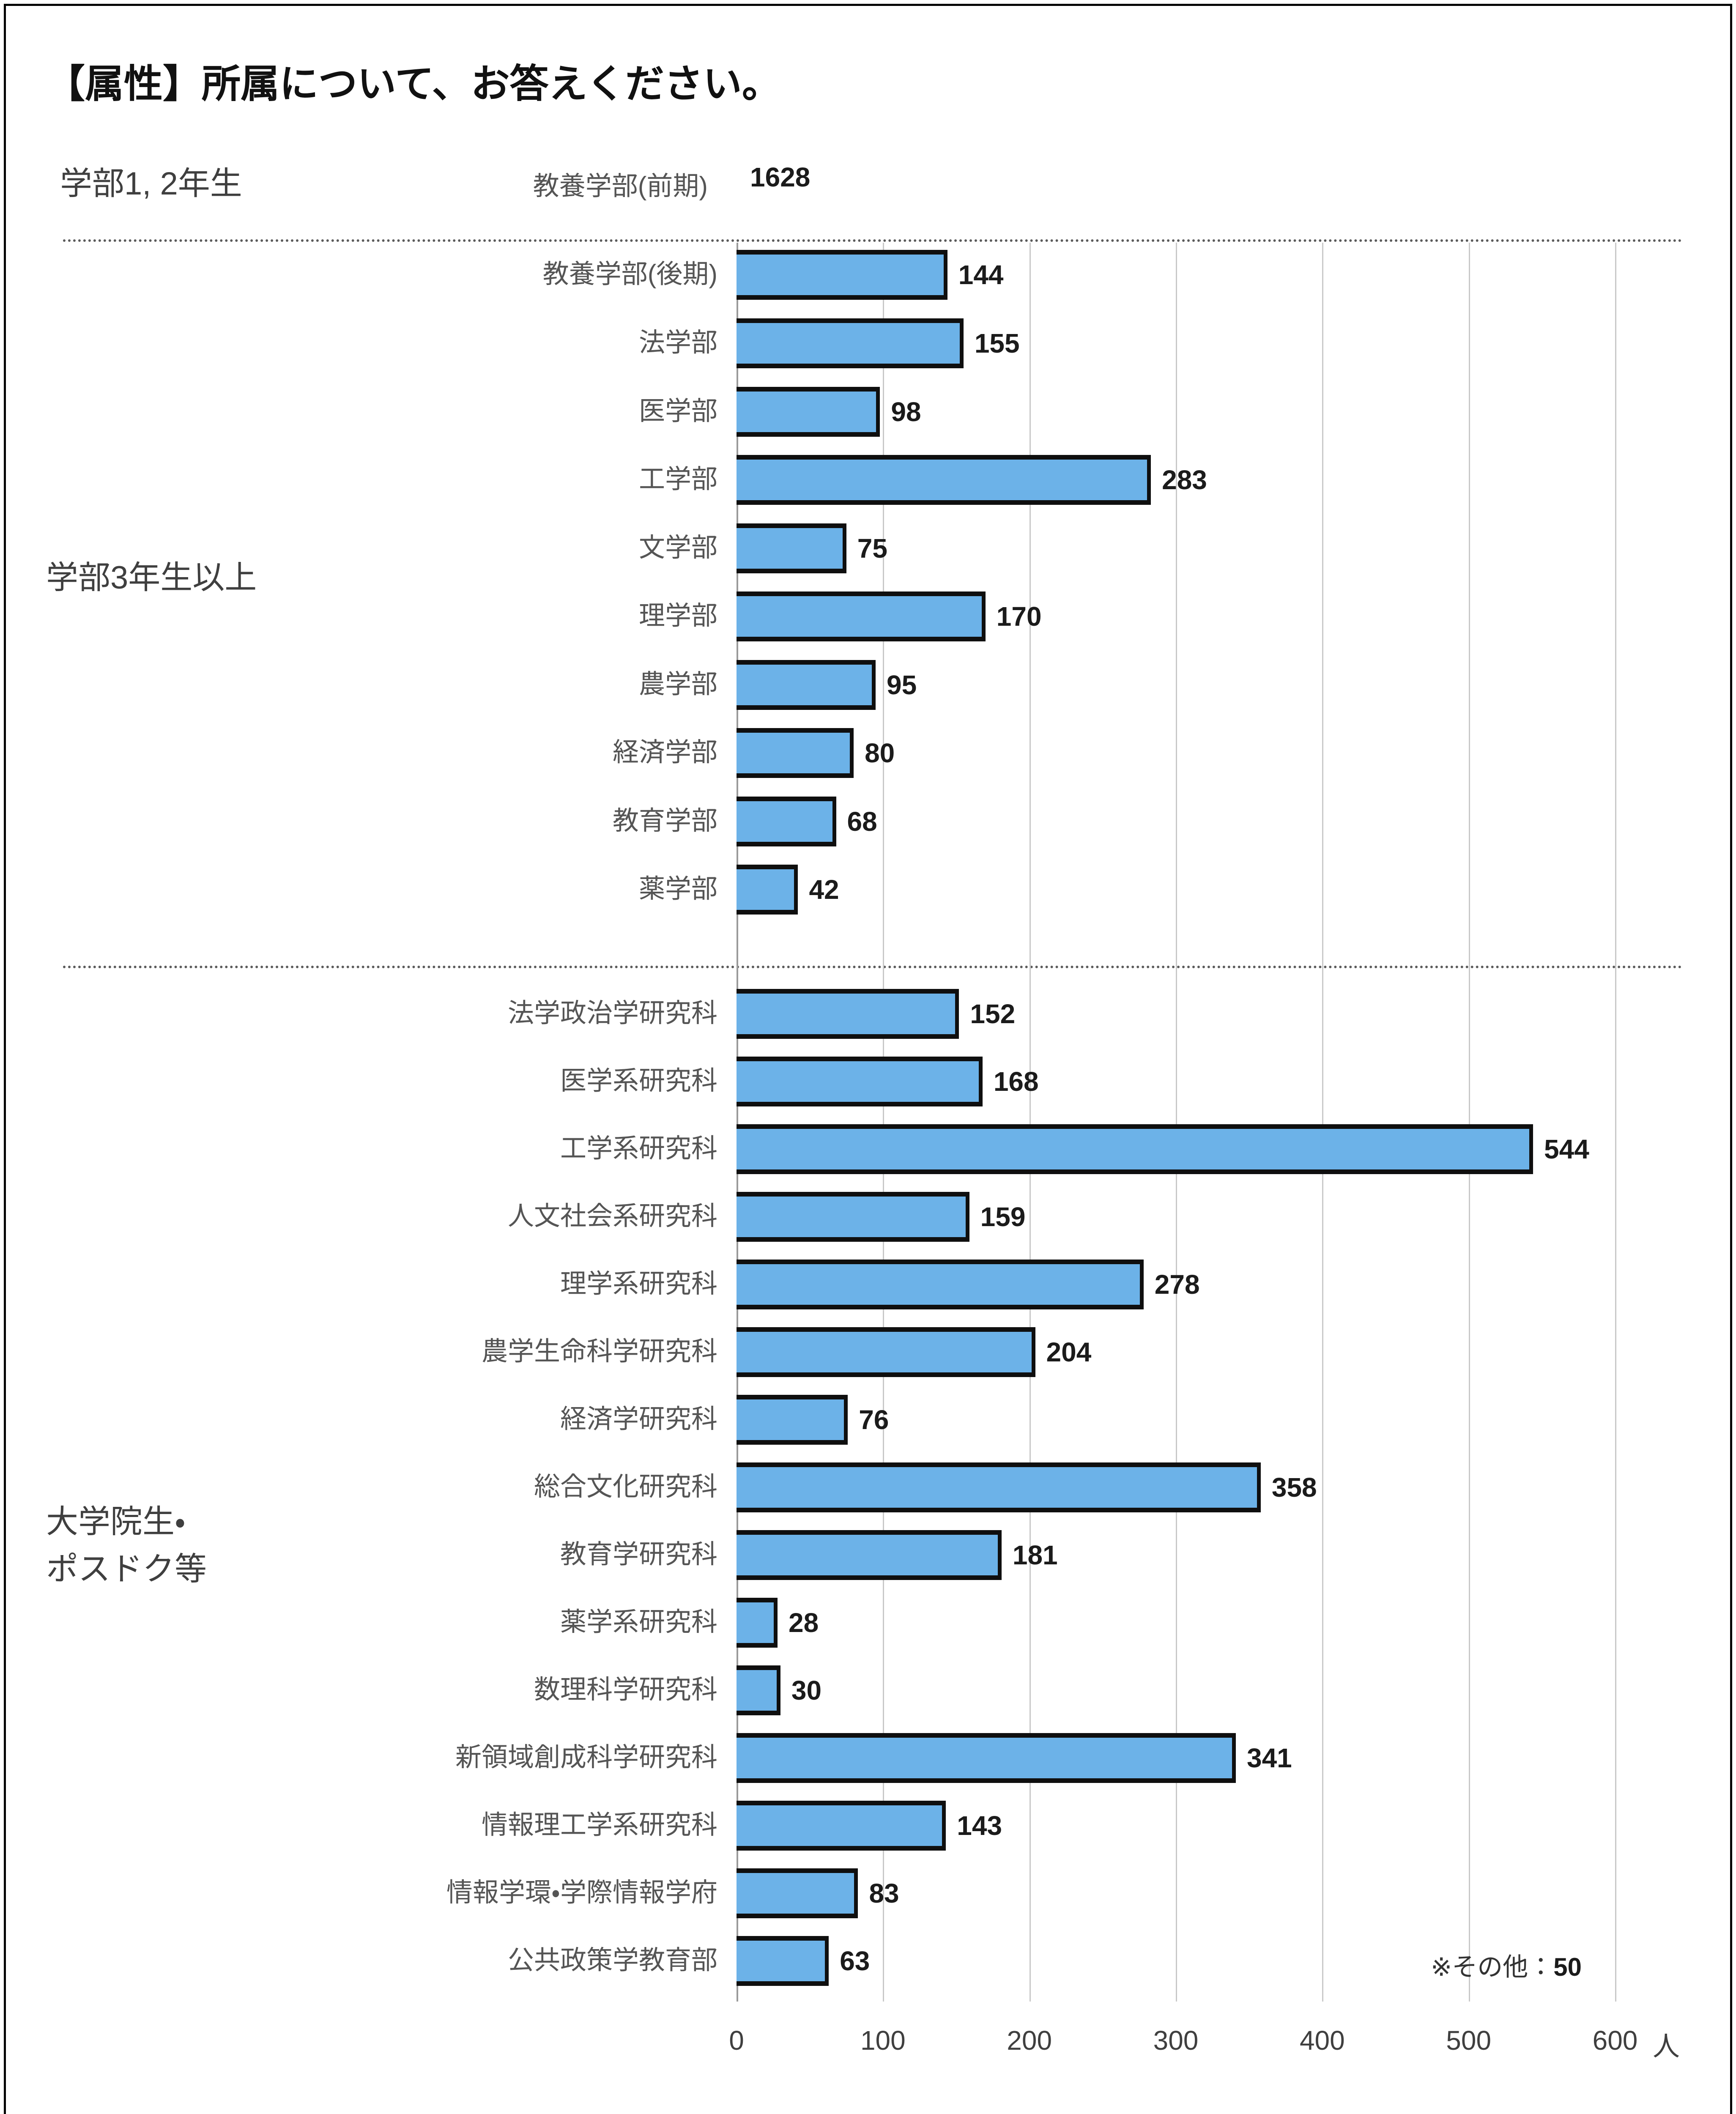 The width and height of the screenshot is (1736, 2114). What do you see at coordinates (586, 1757) in the screenshot?
I see `category-label: 新領域創成科学研究科` at bounding box center [586, 1757].